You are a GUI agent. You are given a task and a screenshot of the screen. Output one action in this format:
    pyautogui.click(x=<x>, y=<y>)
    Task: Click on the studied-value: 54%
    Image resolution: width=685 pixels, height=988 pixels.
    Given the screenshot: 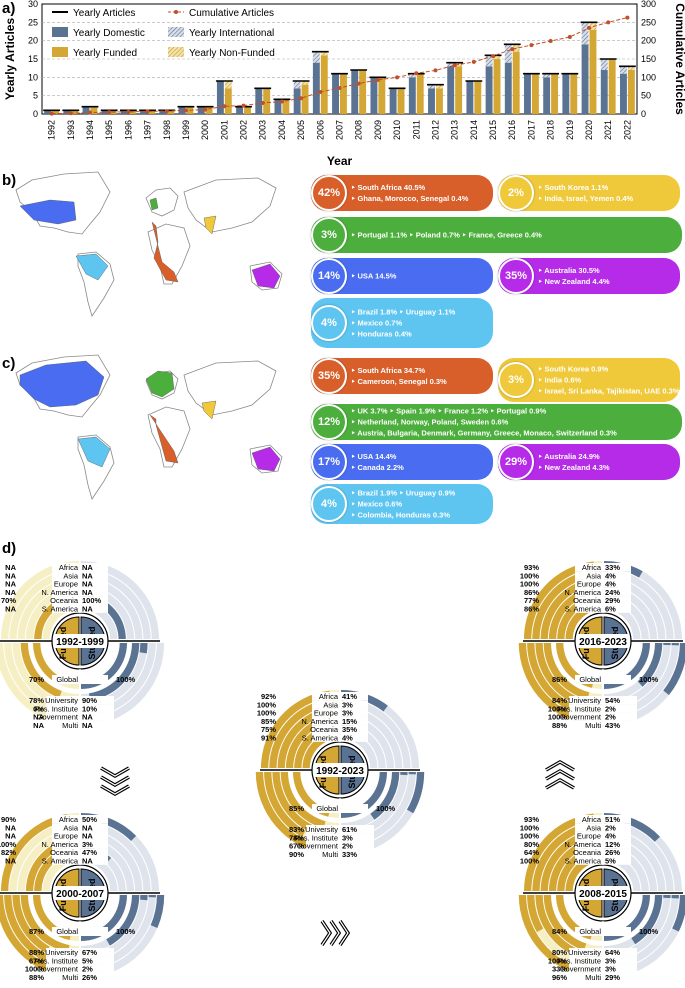 What is the action you would take?
    pyautogui.click(x=612, y=700)
    